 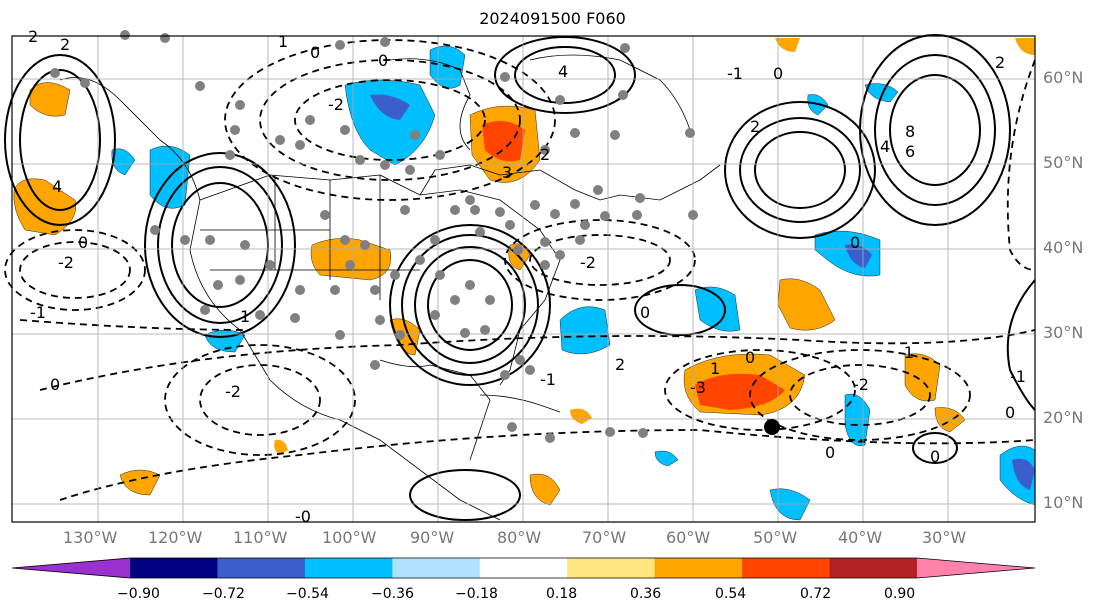 I want to click on lon-label: 130°W, so click(x=90, y=537).